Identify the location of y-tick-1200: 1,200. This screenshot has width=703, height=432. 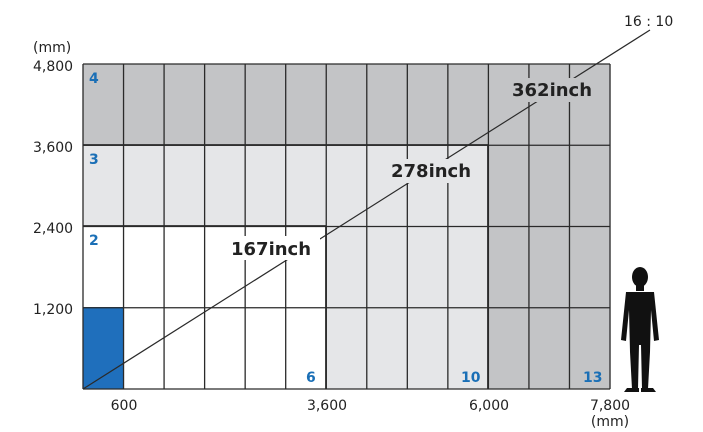
(53, 310).